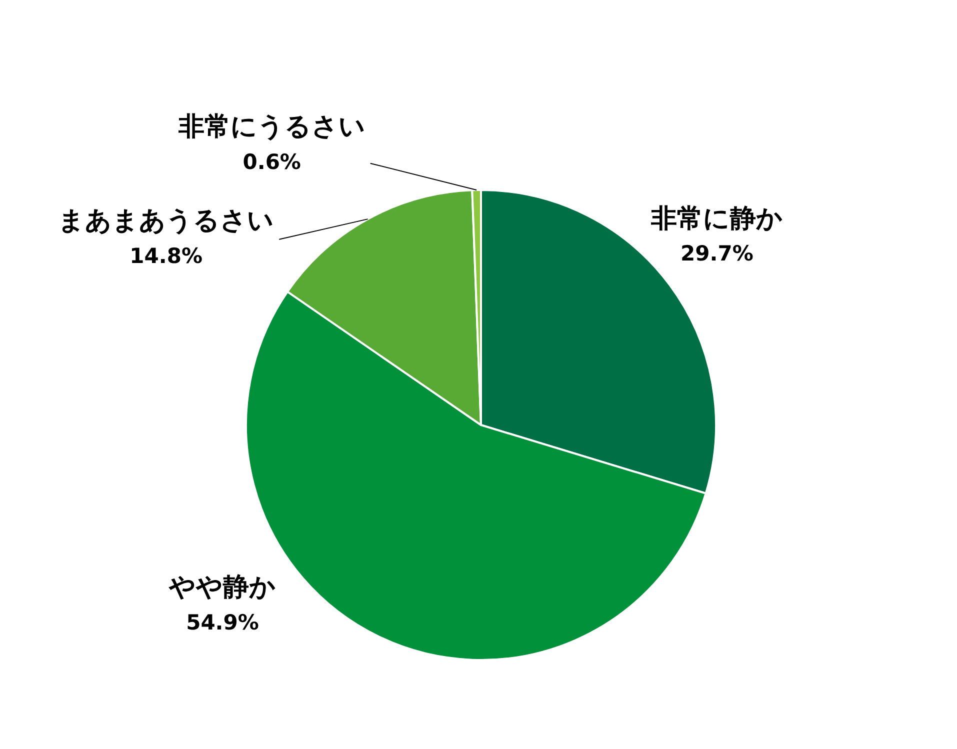  I want to click on slice-label: 非常に静か, so click(716, 219).